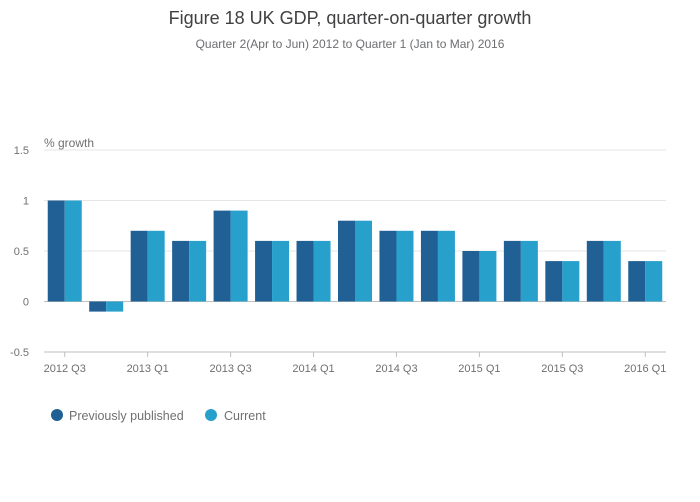  What do you see at coordinates (139, 266) in the screenshot?
I see `bar-previous-2013-q1` at bounding box center [139, 266].